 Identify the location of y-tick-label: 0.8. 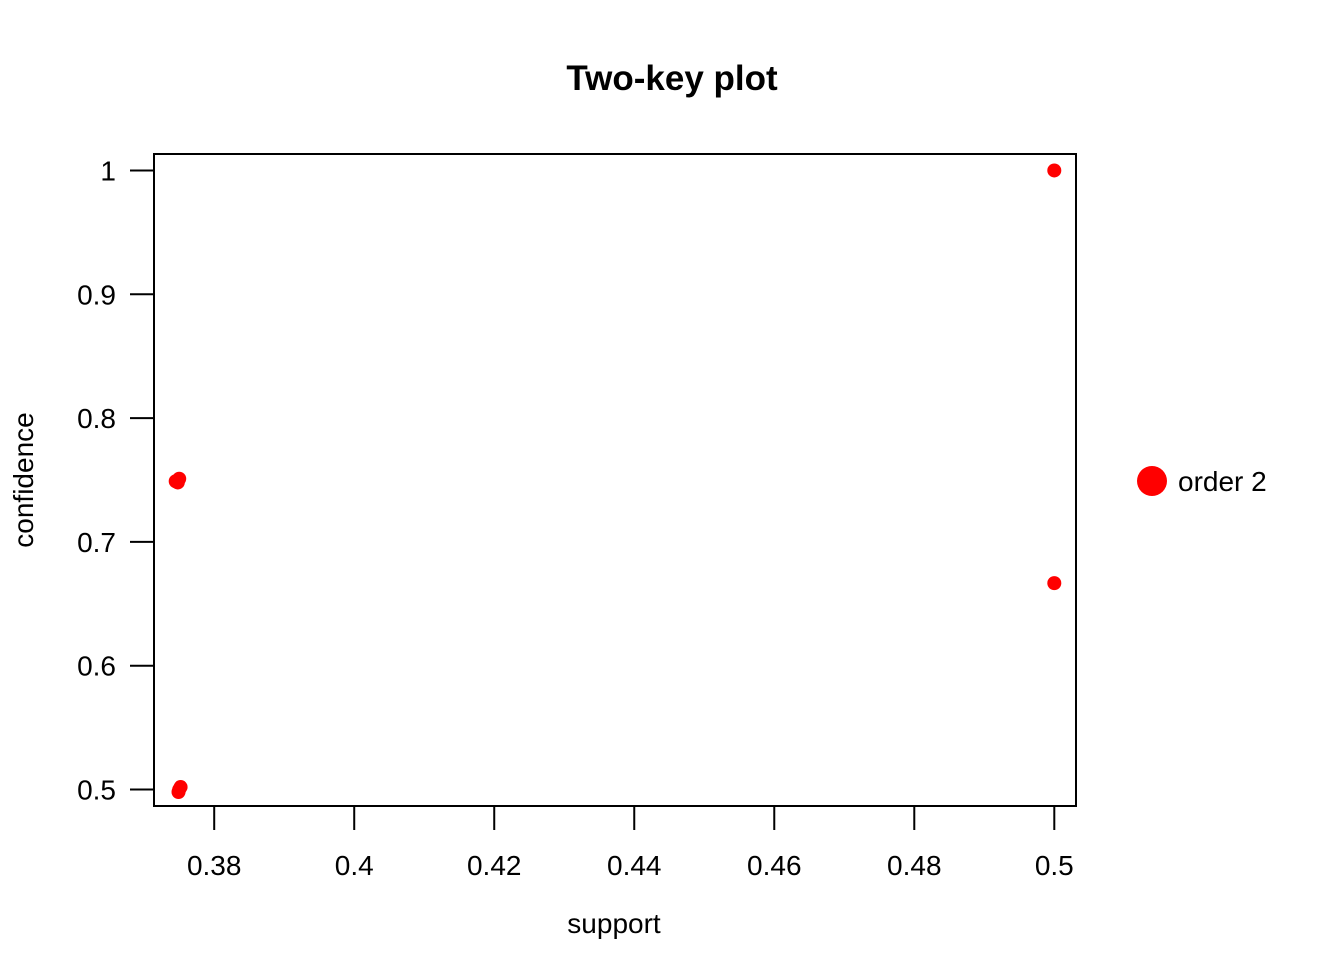
(96, 418).